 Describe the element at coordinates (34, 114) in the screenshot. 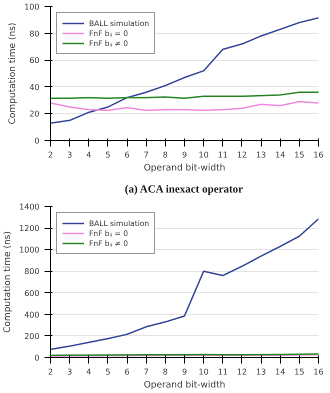

I see `y-tick-label: 20` at that location.